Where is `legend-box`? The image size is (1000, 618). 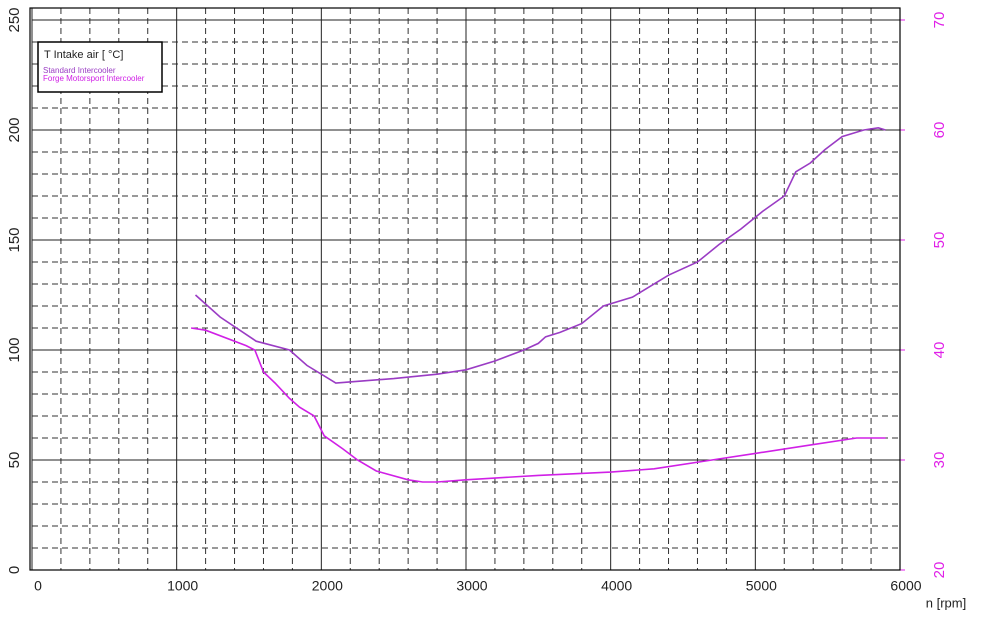 legend-box is located at coordinates (100, 67).